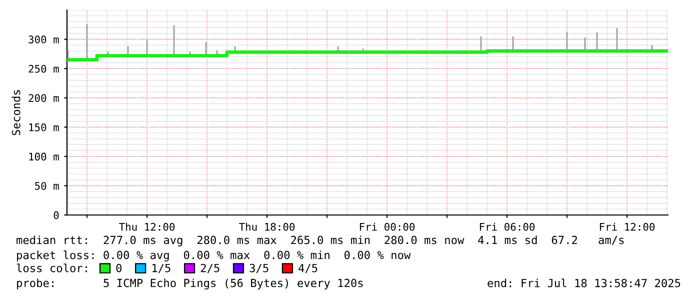 This screenshot has width=697, height=297. What do you see at coordinates (308, 269) in the screenshot?
I see `legend-label: 4/5` at bounding box center [308, 269].